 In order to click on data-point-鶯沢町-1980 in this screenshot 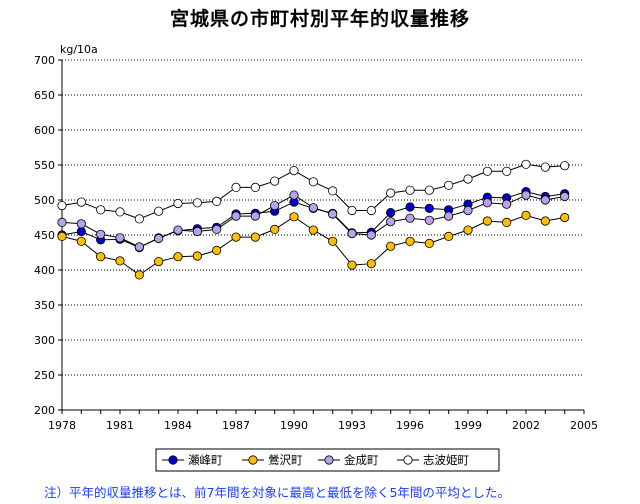, I will do `click(101, 257)`.